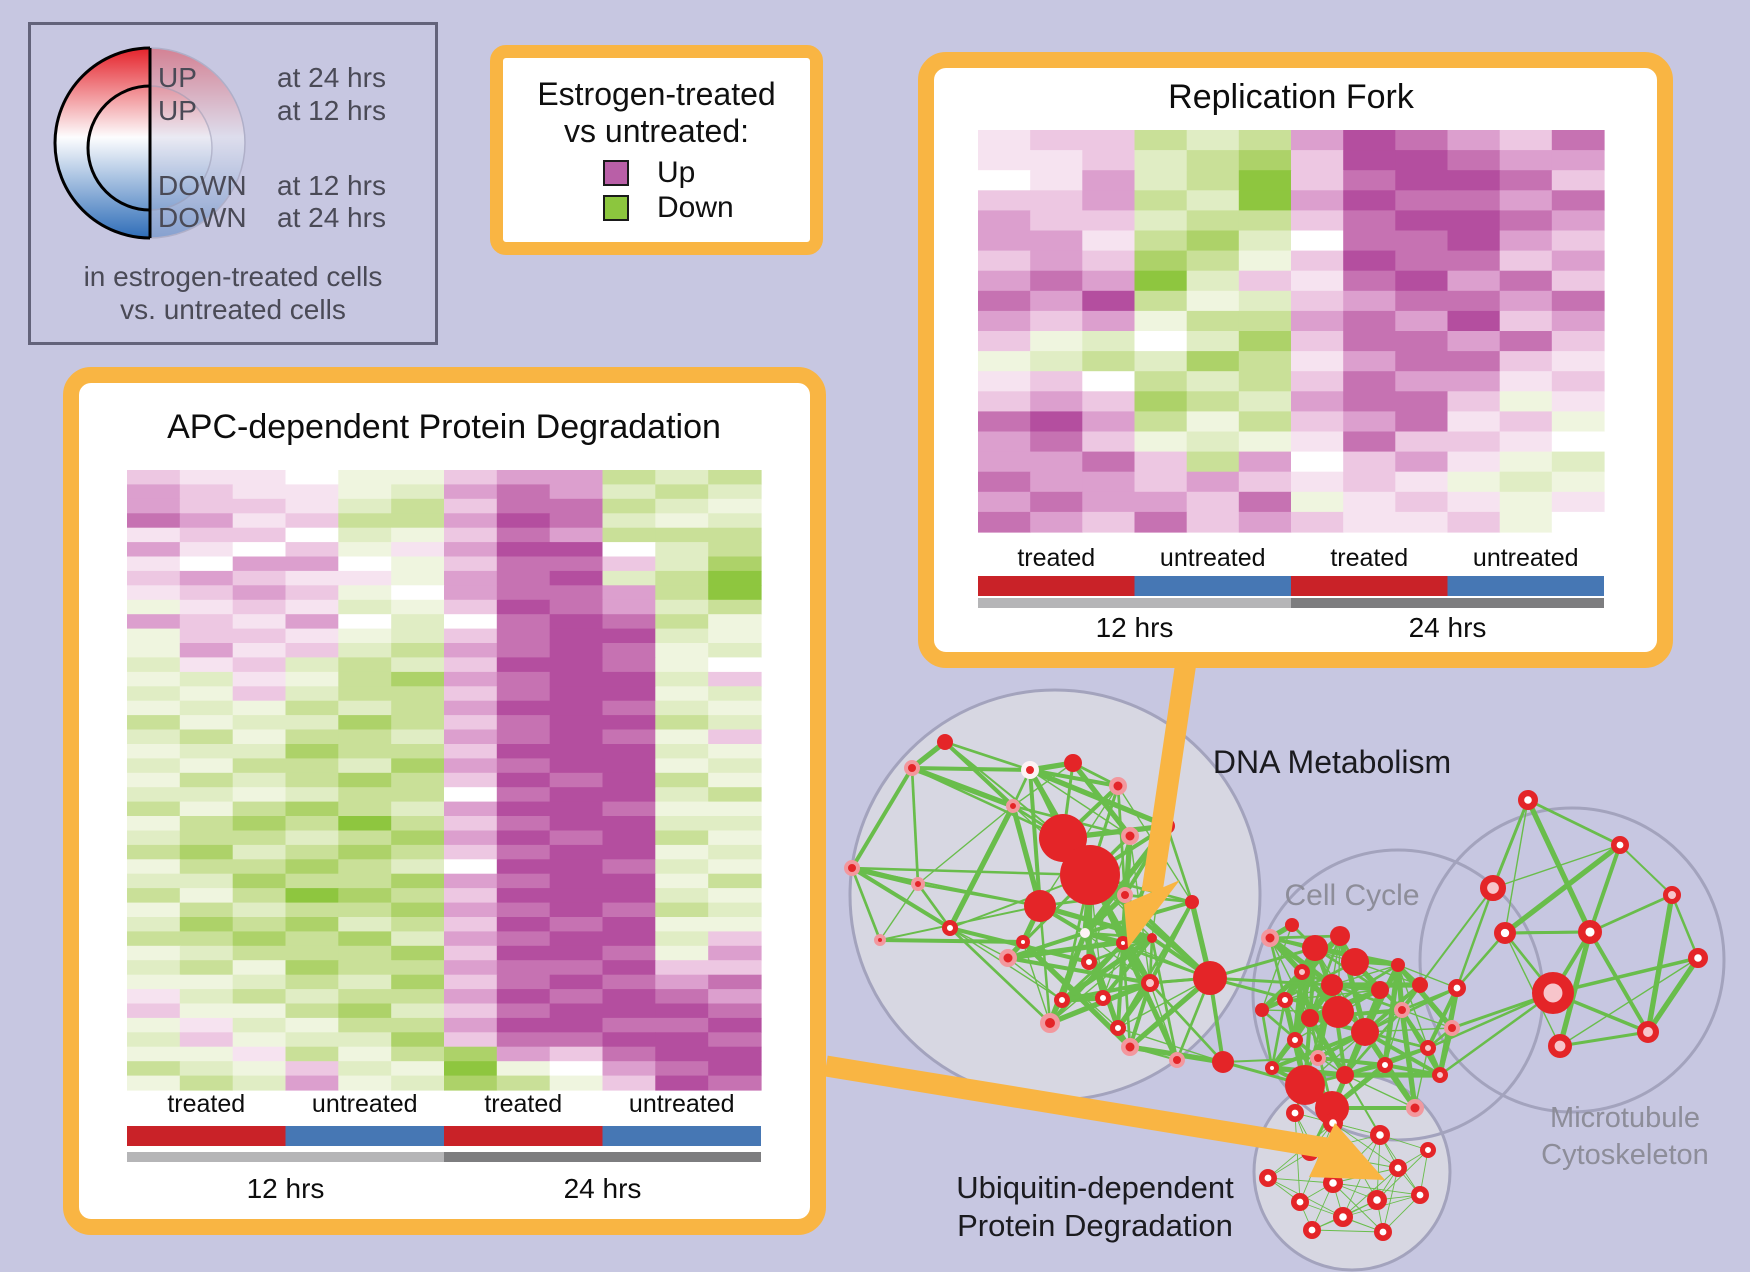 This screenshot has height=1279, width=1750. Describe the element at coordinates (233, 309) in the screenshot. I see `legend-caption-line2: vs. untreated cells` at that location.